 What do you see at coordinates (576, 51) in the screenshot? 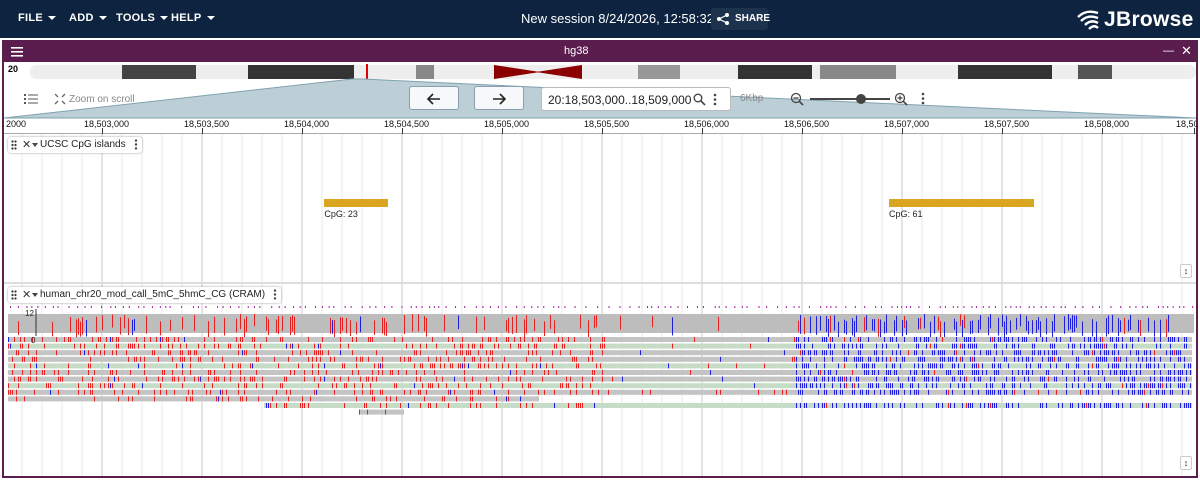
I see `view-title: hg38` at bounding box center [576, 51].